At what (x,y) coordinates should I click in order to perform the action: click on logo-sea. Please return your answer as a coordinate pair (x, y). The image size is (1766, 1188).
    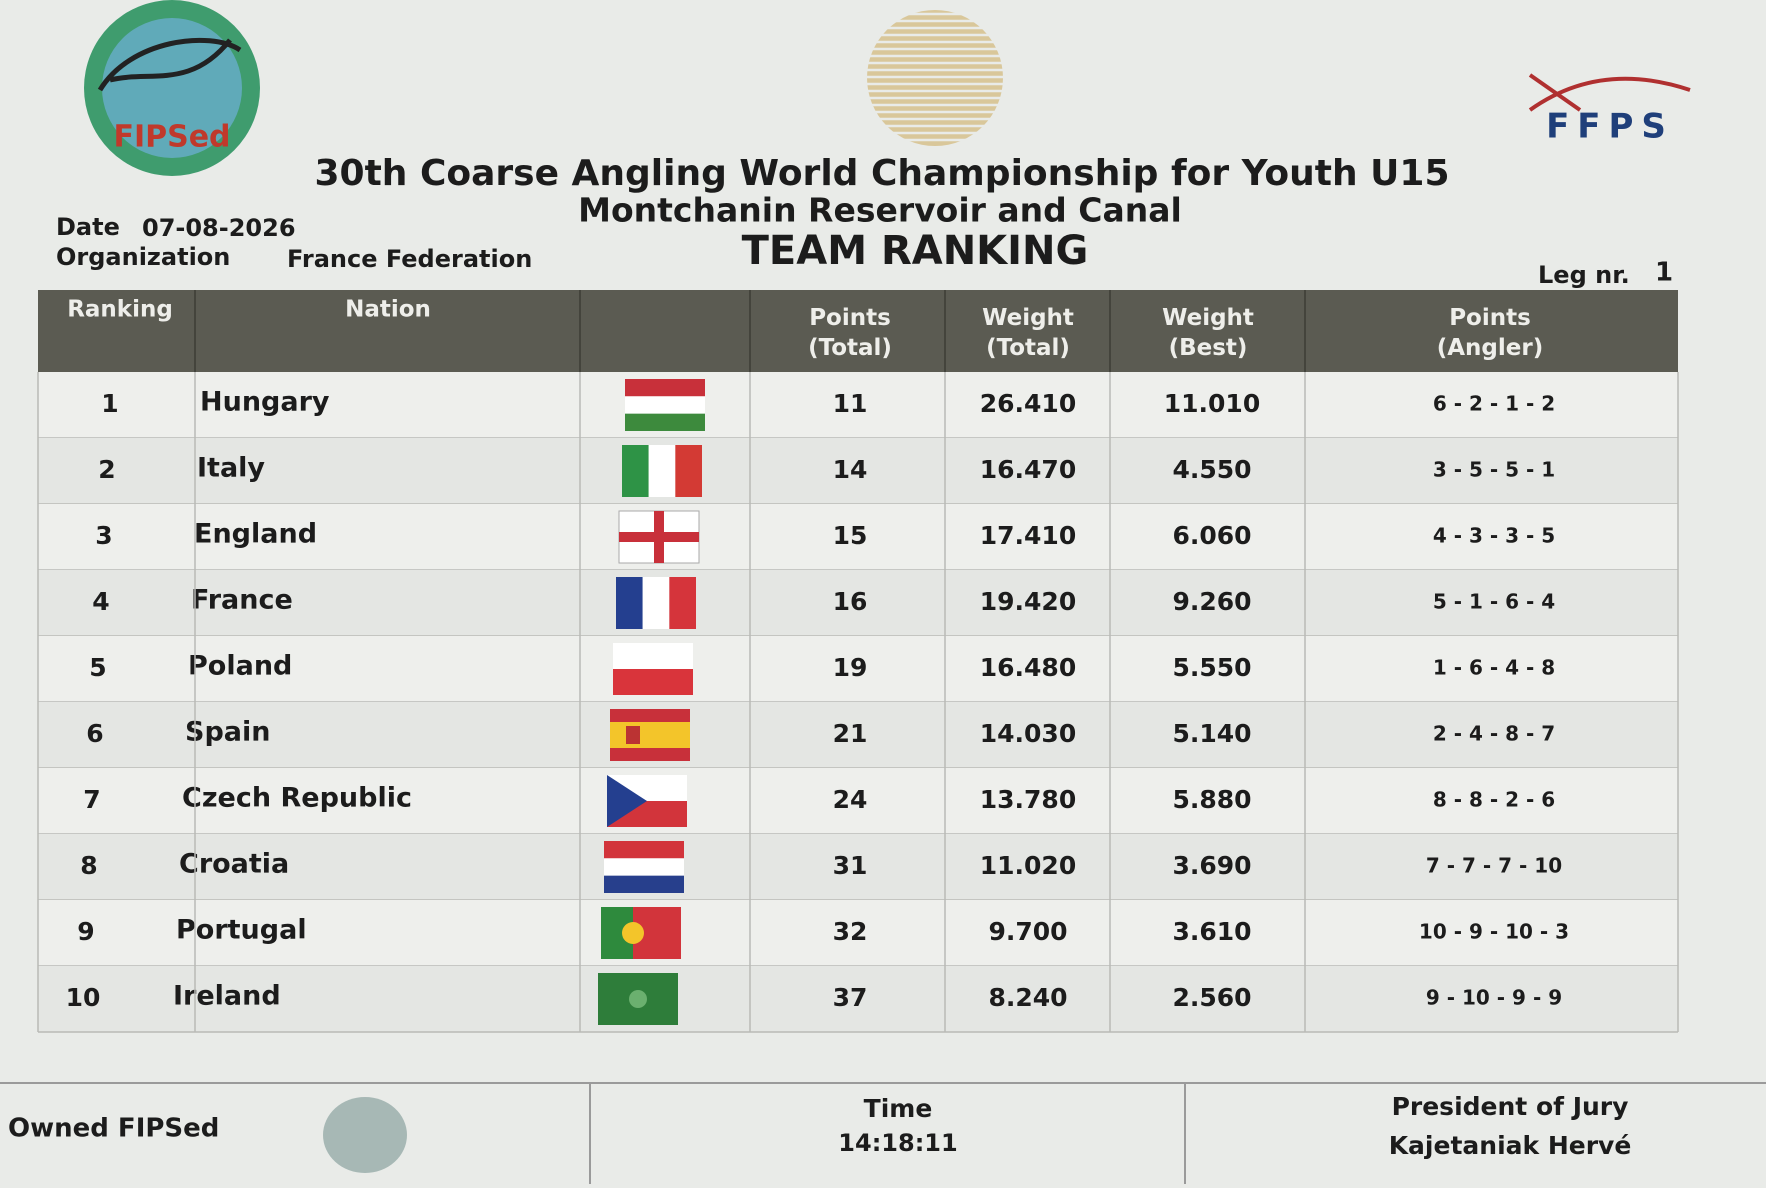
    Looking at the image, I should click on (172, 88).